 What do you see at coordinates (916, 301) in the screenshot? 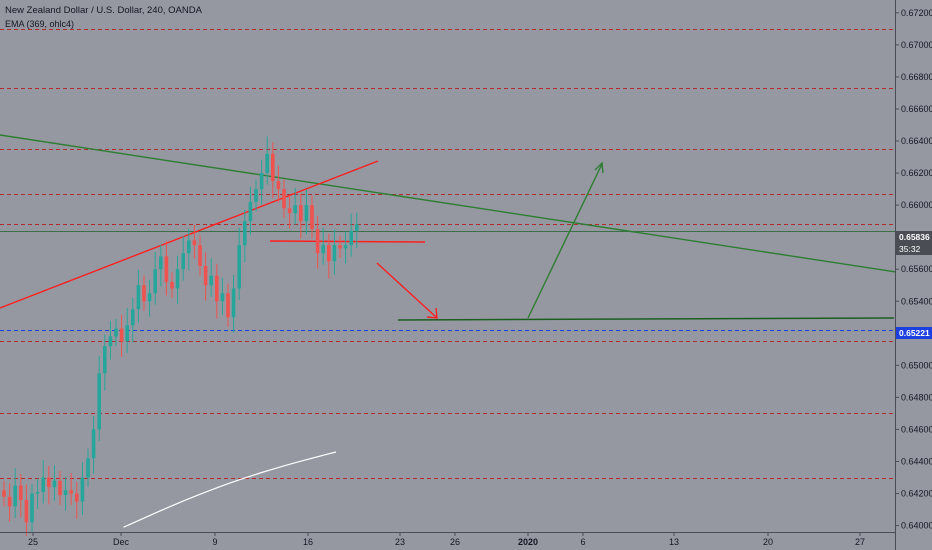
I see `price-tick-label: 0.65400` at bounding box center [916, 301].